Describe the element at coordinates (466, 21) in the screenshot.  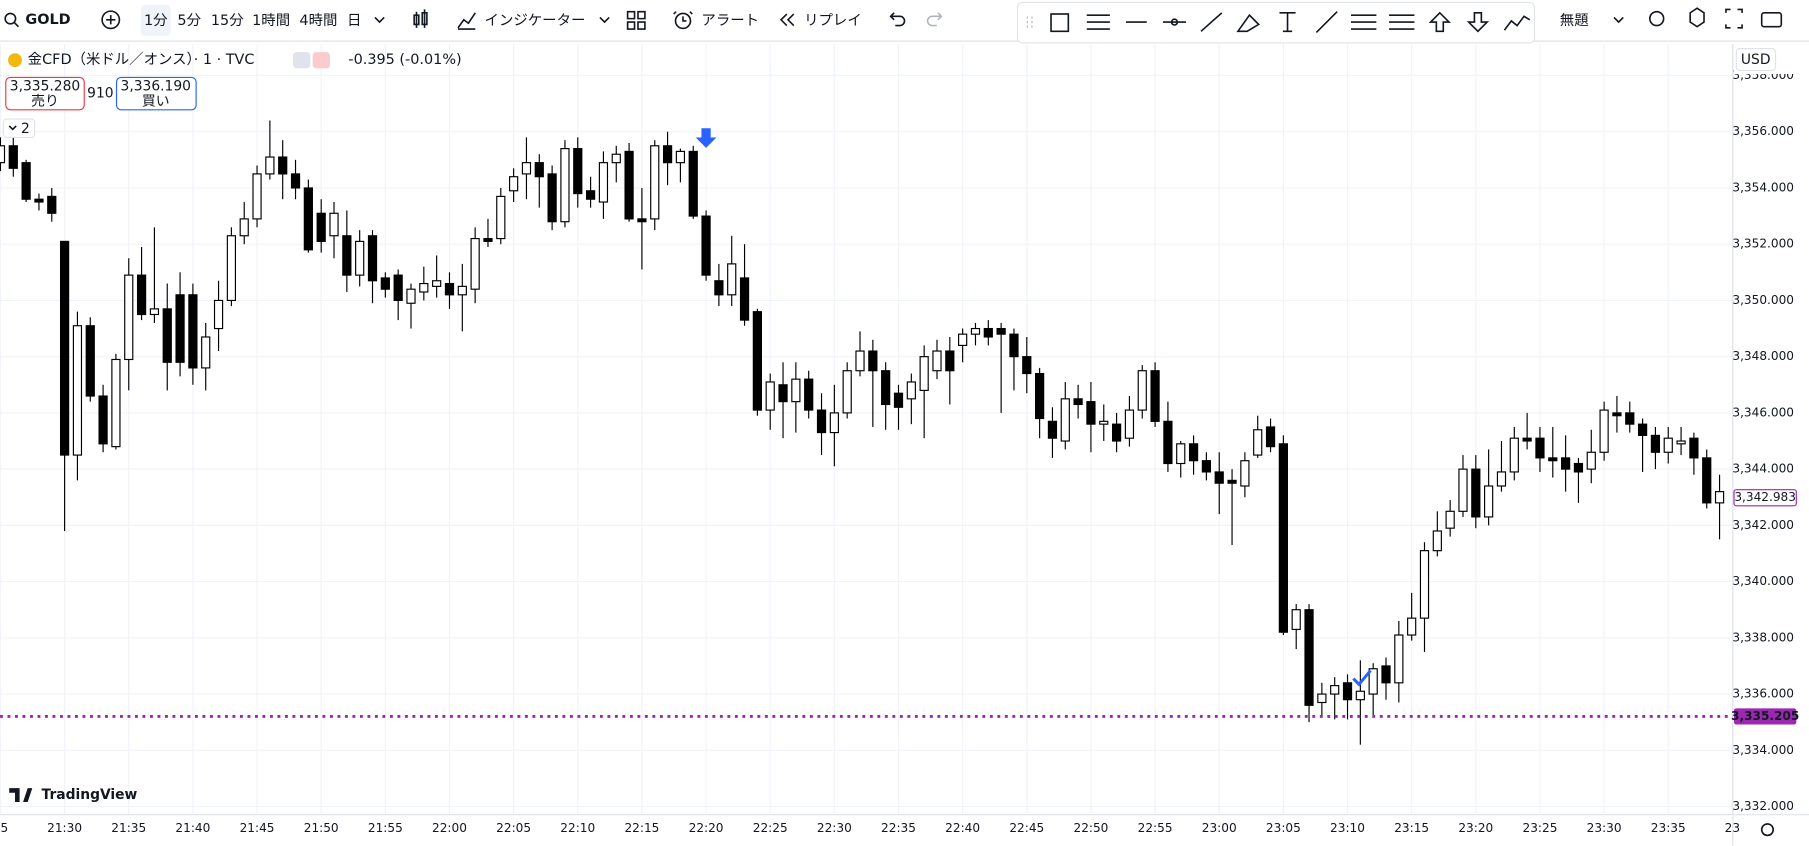
I see `indicators-icon` at that location.